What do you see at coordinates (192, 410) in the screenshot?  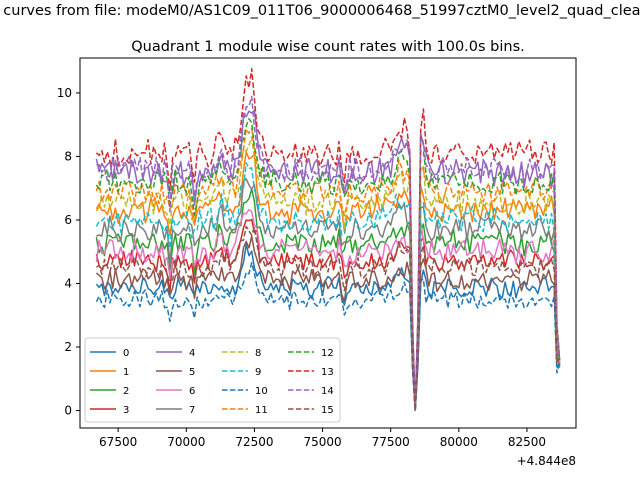 I see `legend-label-7: 7` at bounding box center [192, 410].